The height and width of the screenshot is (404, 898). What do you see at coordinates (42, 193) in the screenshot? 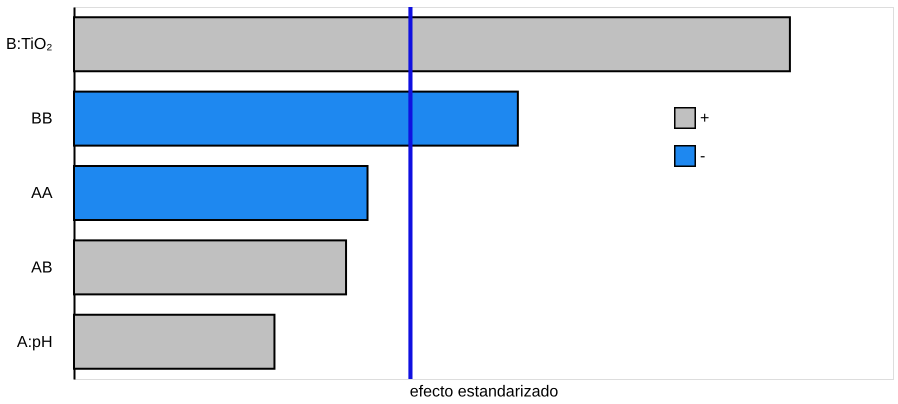
I see `y-tick-label: AA` at bounding box center [42, 193].